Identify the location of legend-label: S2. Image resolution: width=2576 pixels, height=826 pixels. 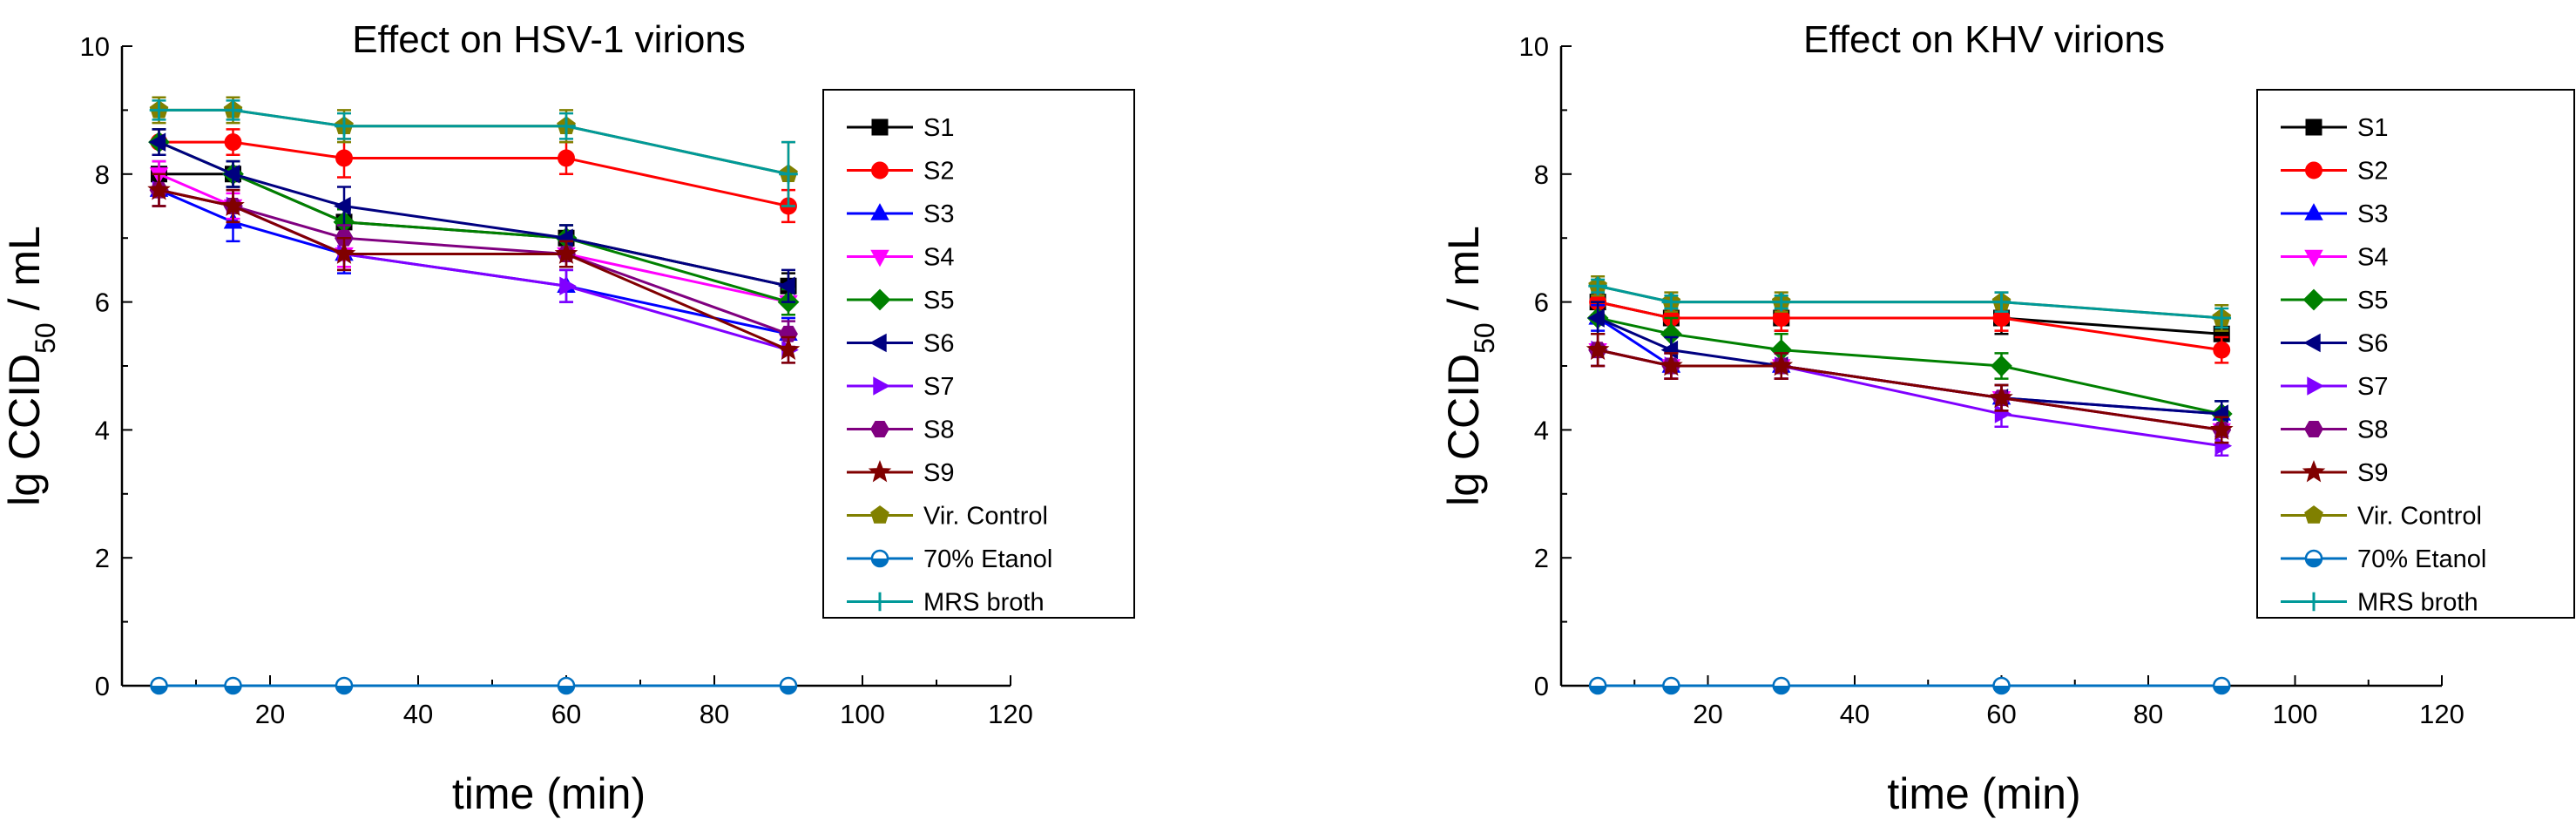
(2372, 172).